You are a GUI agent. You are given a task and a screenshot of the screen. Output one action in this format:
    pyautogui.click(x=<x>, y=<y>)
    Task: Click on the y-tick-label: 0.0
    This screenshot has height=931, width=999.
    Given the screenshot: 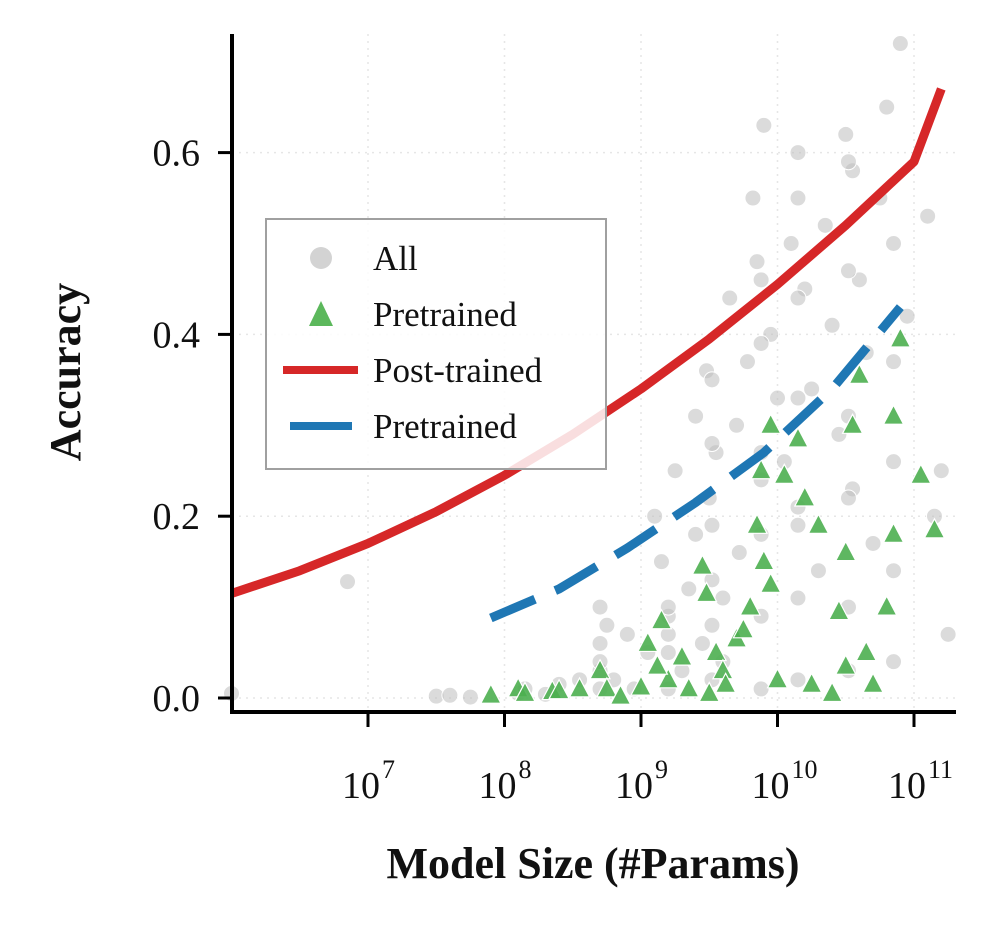 What is the action you would take?
    pyautogui.click(x=177, y=699)
    